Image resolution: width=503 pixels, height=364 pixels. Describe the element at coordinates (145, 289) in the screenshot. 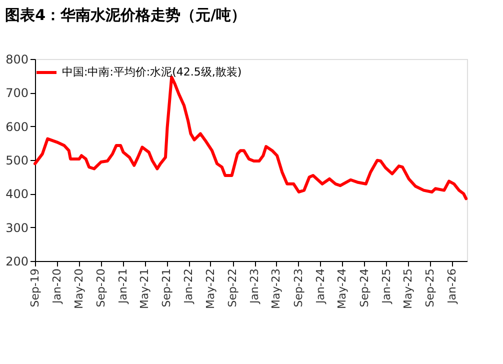

I see `x-tick-label: May-21` at that location.